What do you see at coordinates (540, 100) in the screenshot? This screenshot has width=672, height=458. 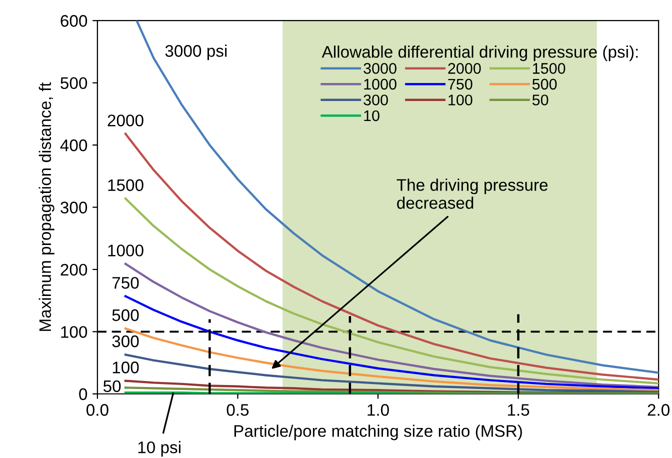 I see `legend-label: 50` at bounding box center [540, 100].